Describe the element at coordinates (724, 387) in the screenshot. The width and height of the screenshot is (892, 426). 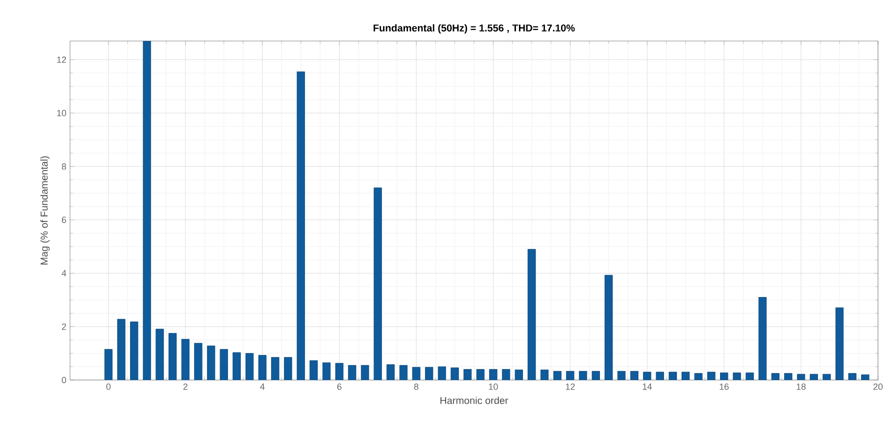
I see `x-tick-label: 16` at that location.